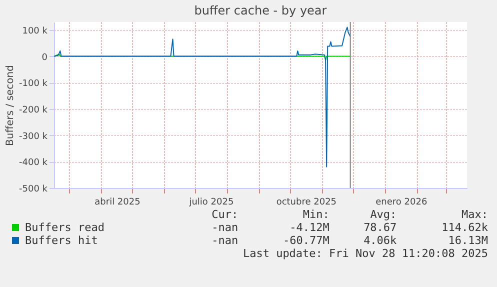 The width and height of the screenshot is (497, 287). I want to click on text: Max:, so click(474, 214).